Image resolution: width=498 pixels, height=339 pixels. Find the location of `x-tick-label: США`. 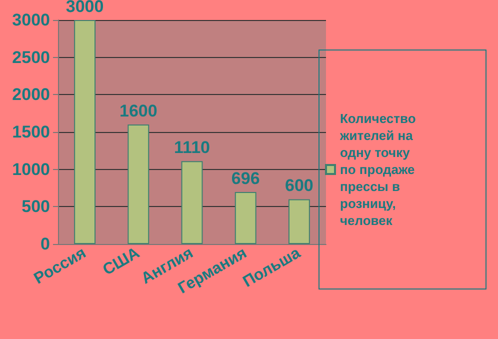

x-tick-label: США is located at coordinates (122, 261).